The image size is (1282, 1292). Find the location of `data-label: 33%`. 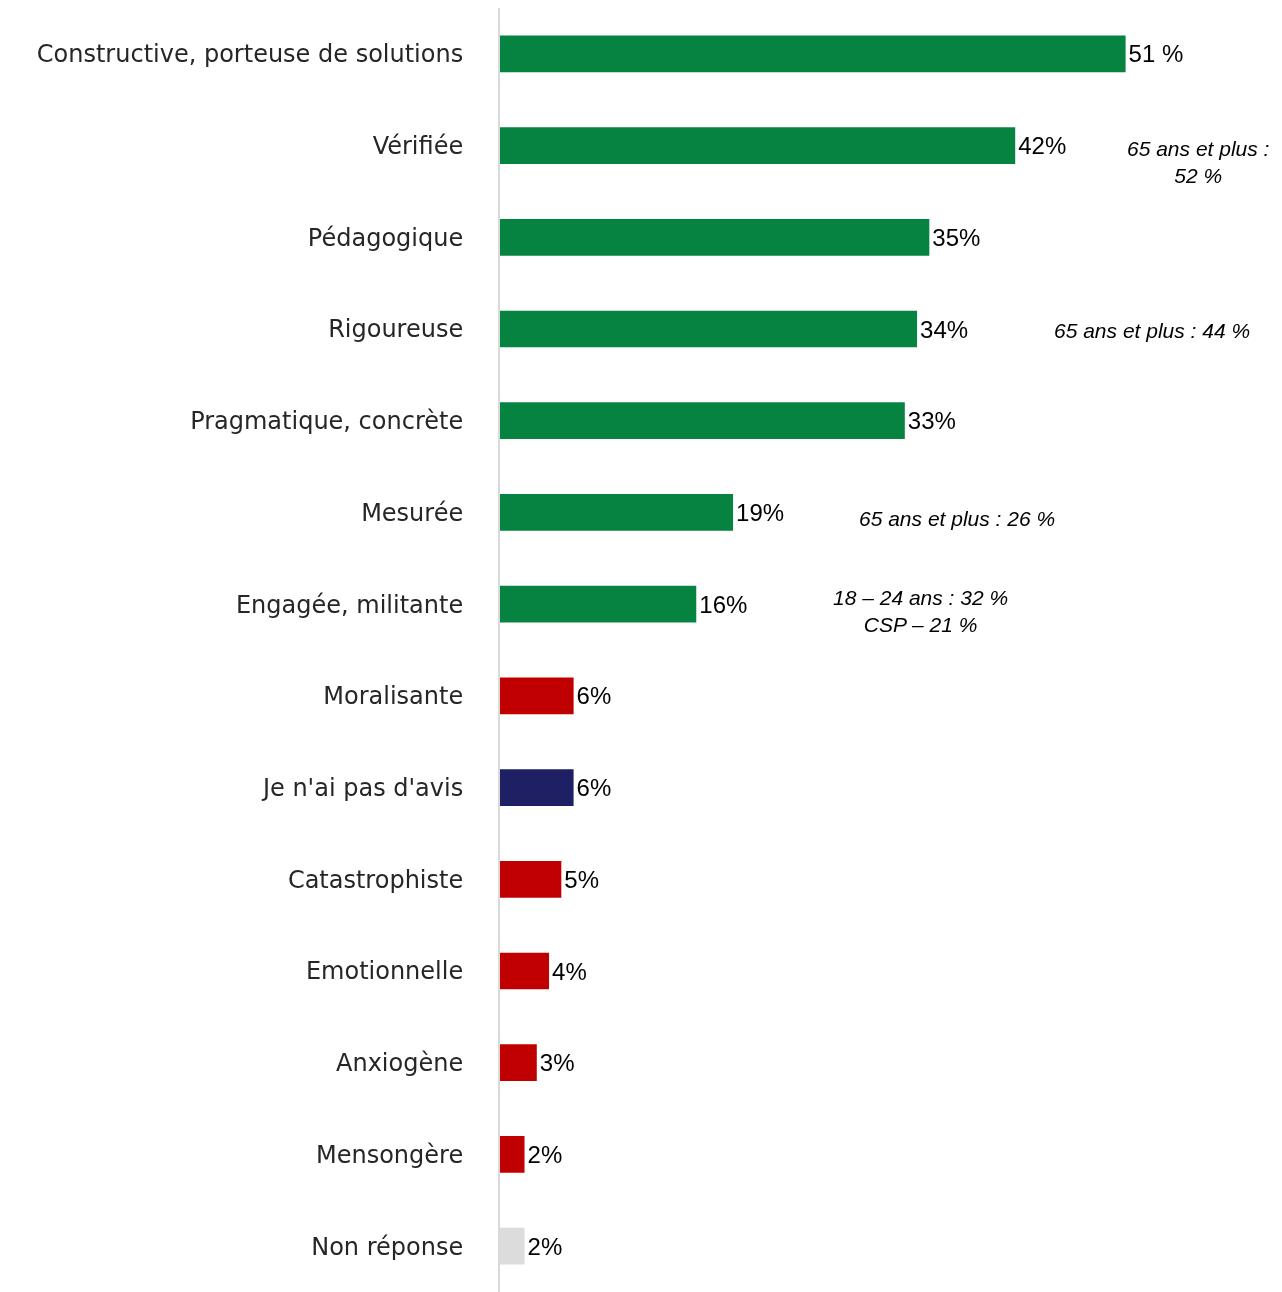

data-label: 33% is located at coordinates (931, 421).